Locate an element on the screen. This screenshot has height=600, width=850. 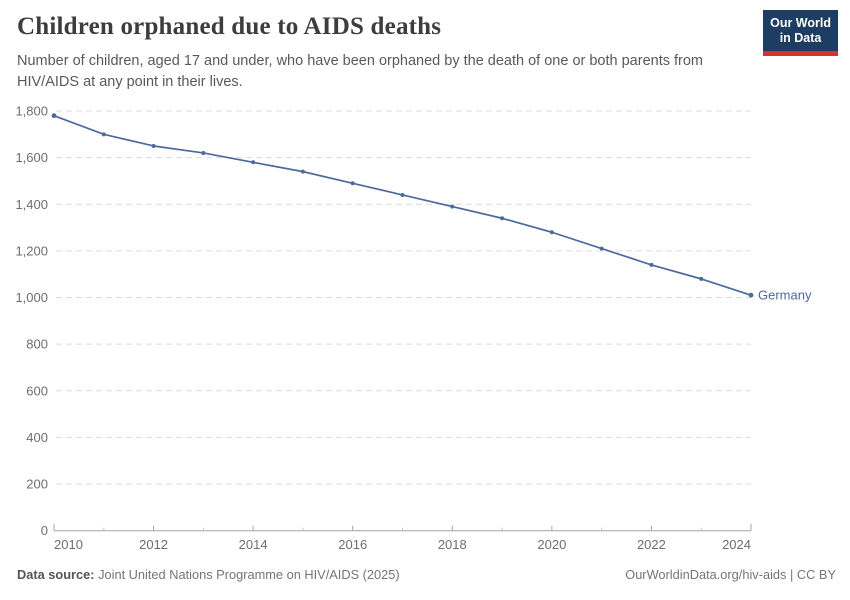
series-label: Germany is located at coordinates (785, 295).